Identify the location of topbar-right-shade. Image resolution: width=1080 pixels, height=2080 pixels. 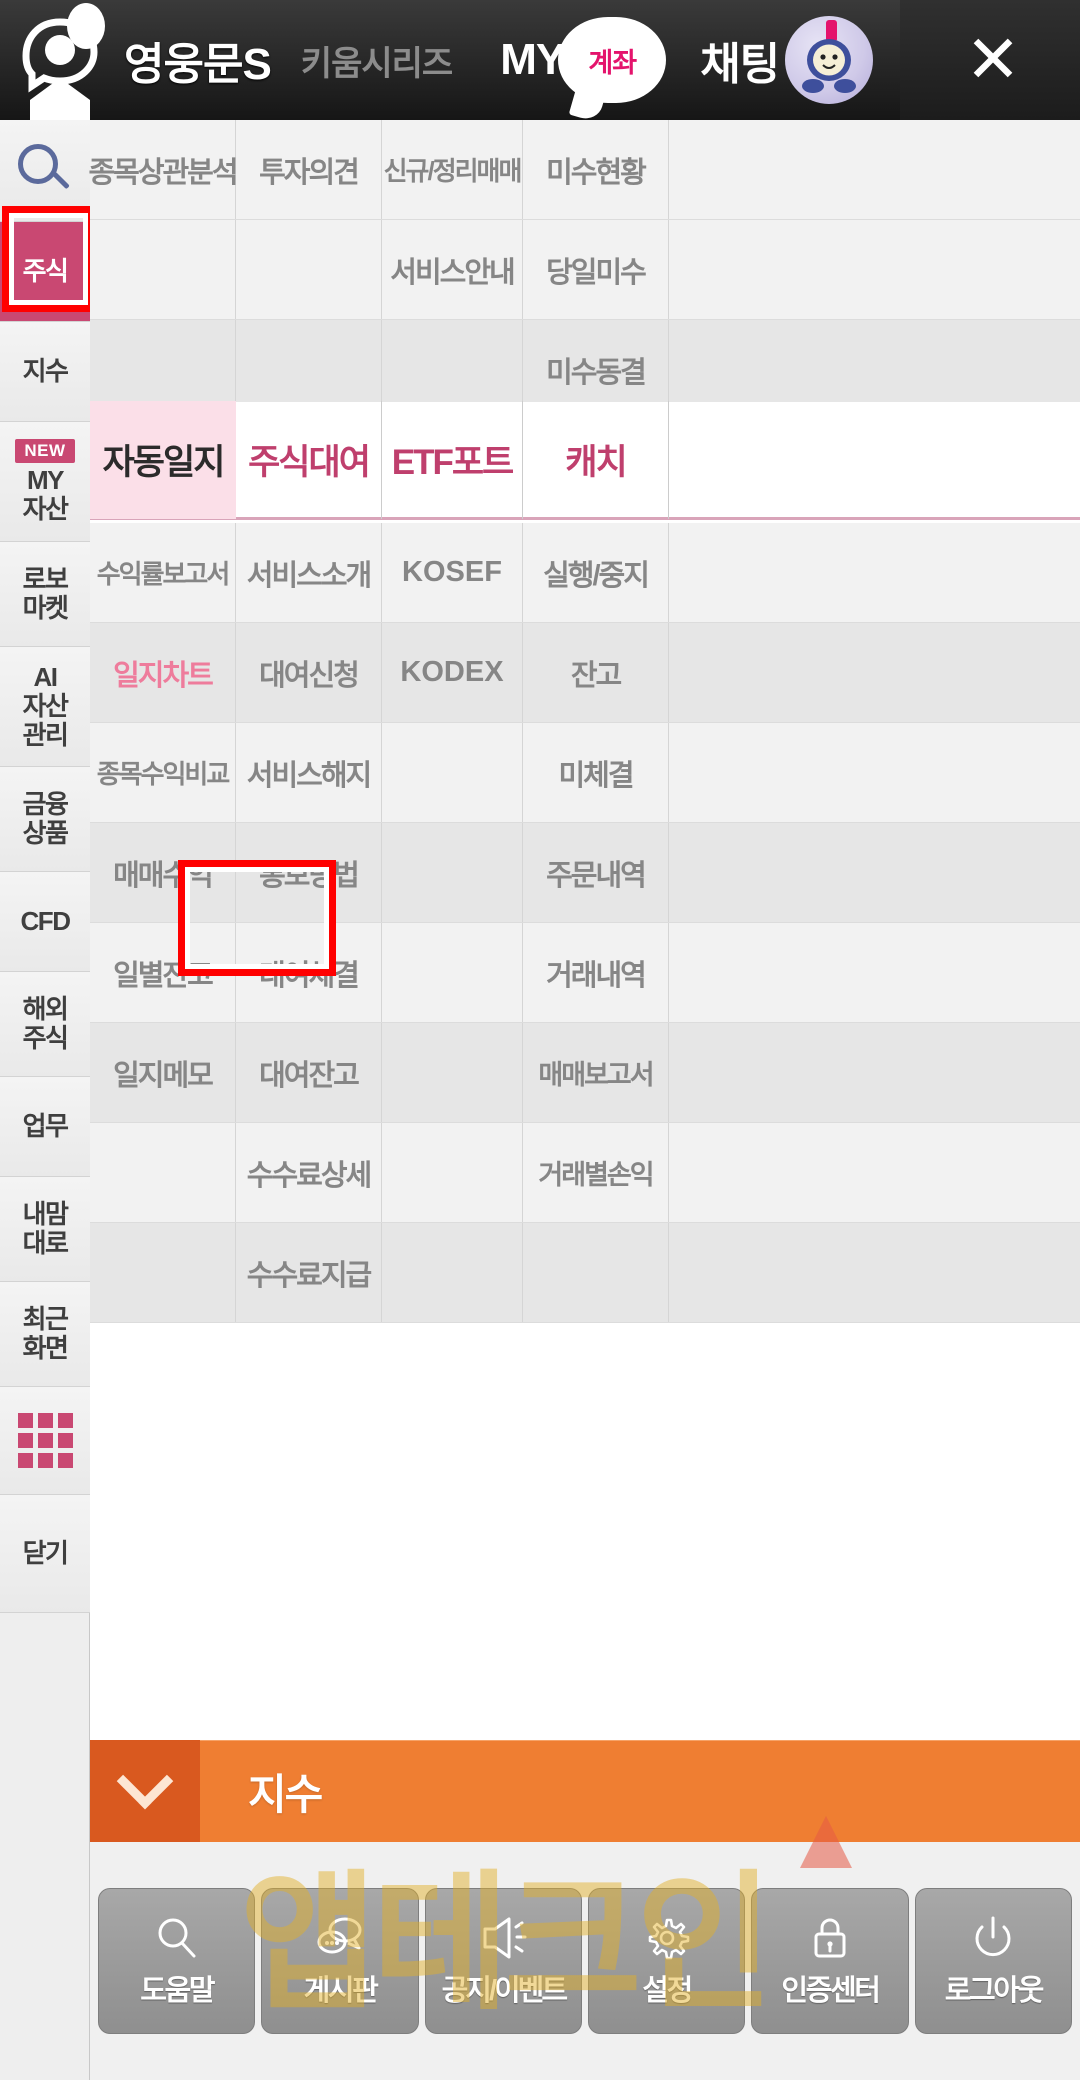
(990, 60).